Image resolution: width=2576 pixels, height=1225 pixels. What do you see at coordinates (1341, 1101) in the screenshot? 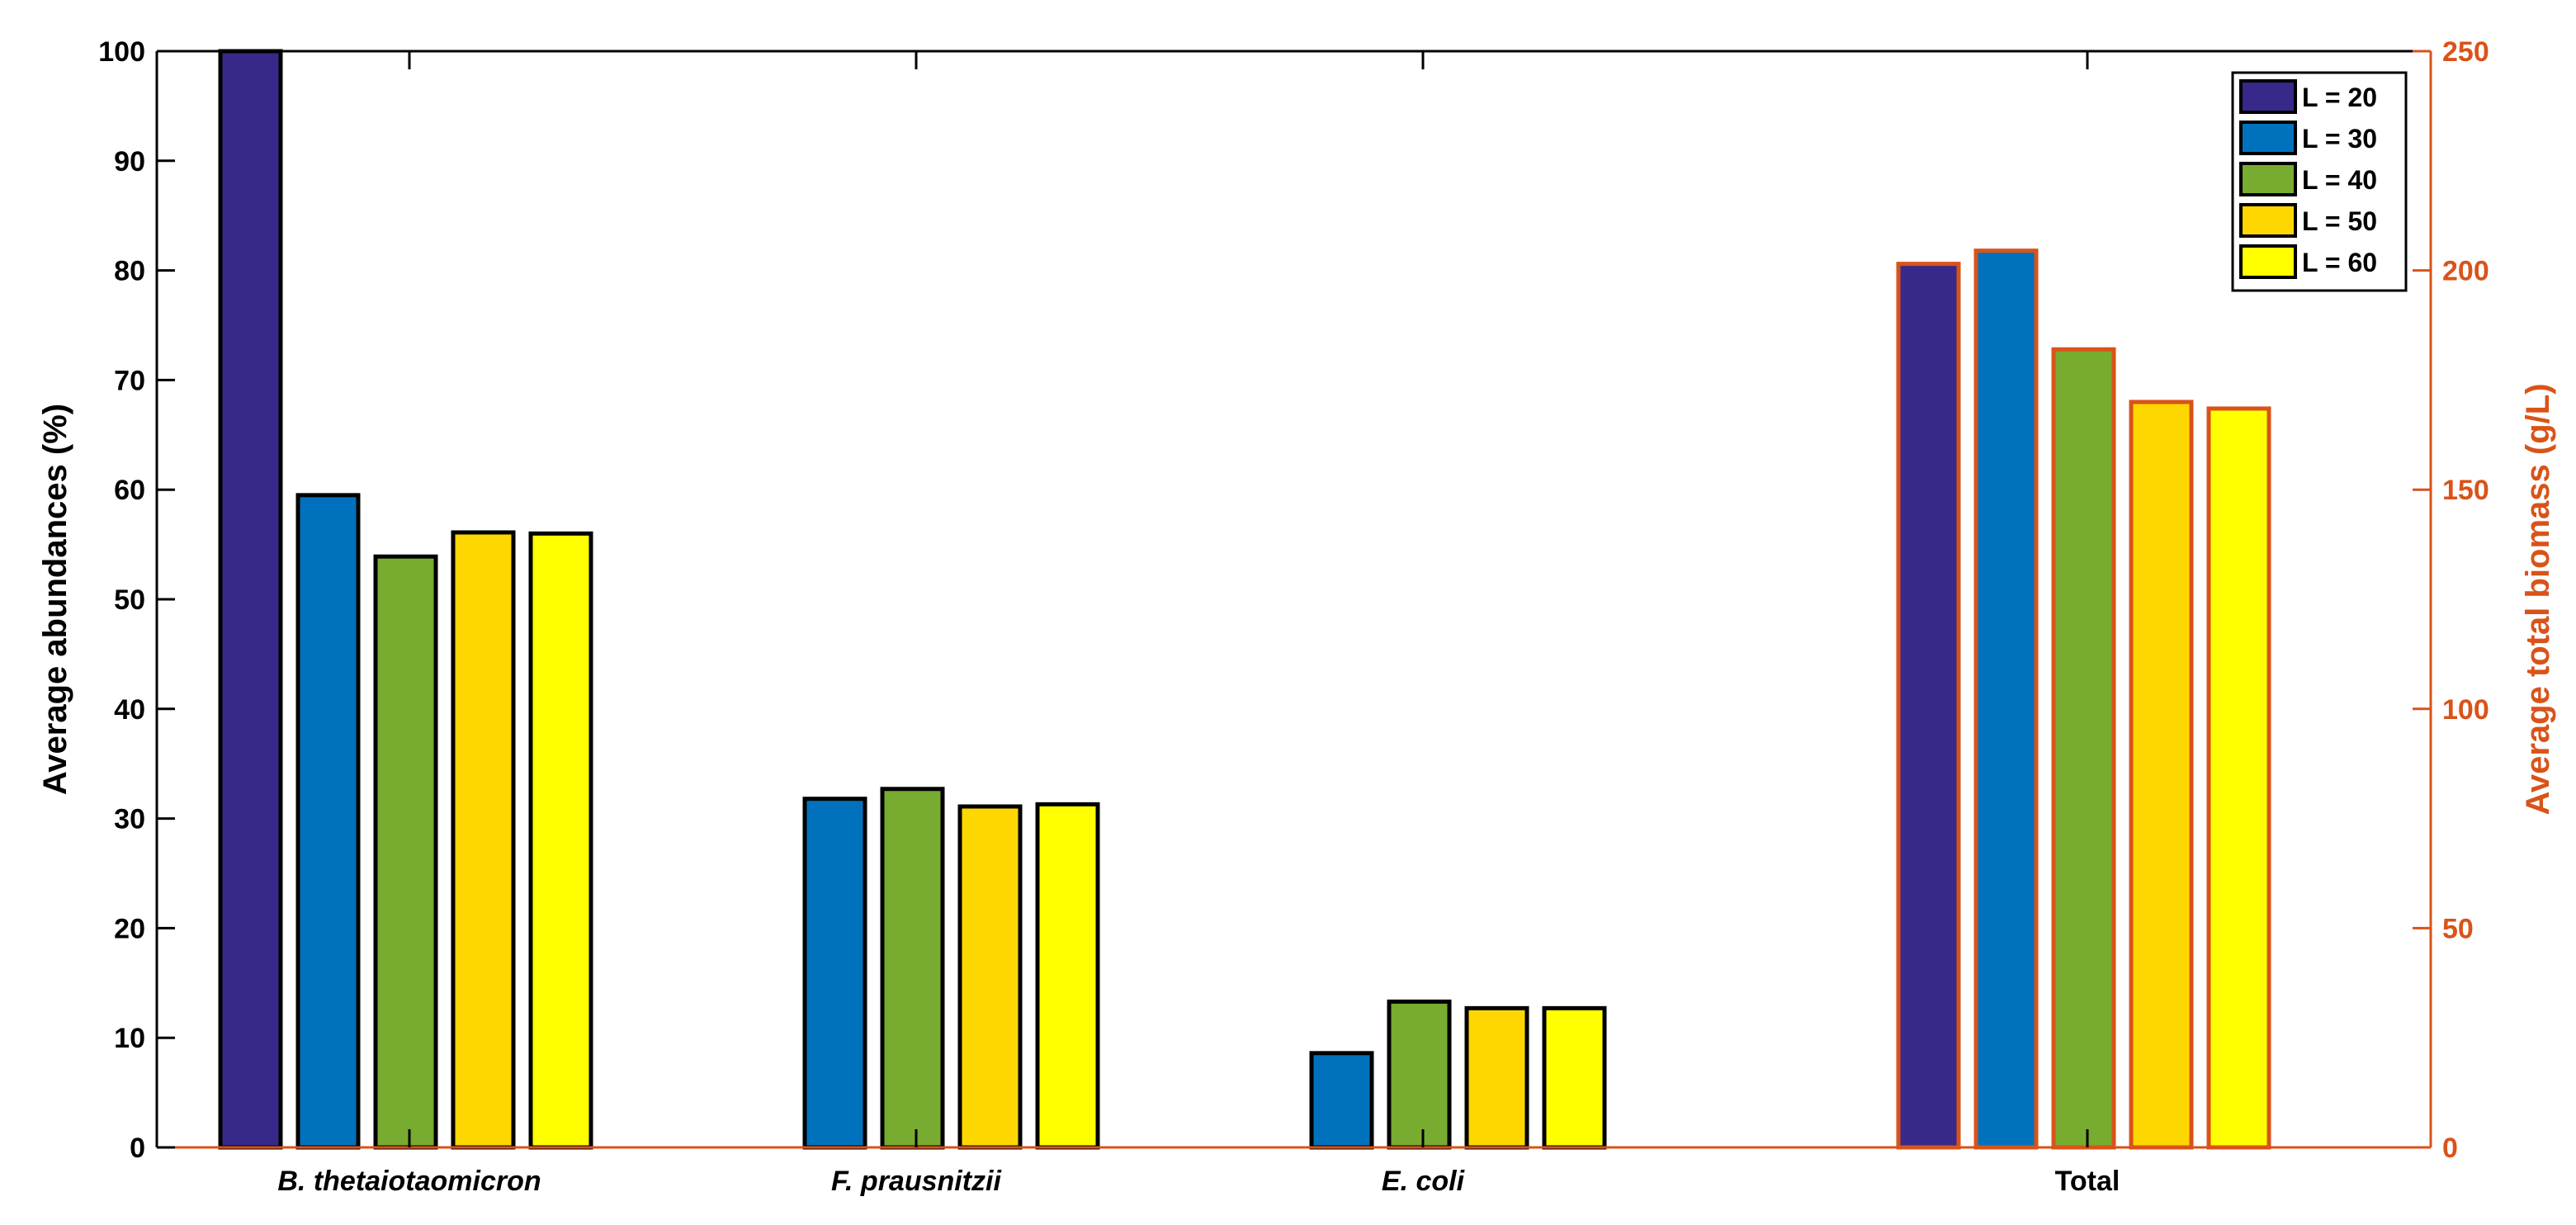
I see `bar-l30-cat2` at bounding box center [1341, 1101].